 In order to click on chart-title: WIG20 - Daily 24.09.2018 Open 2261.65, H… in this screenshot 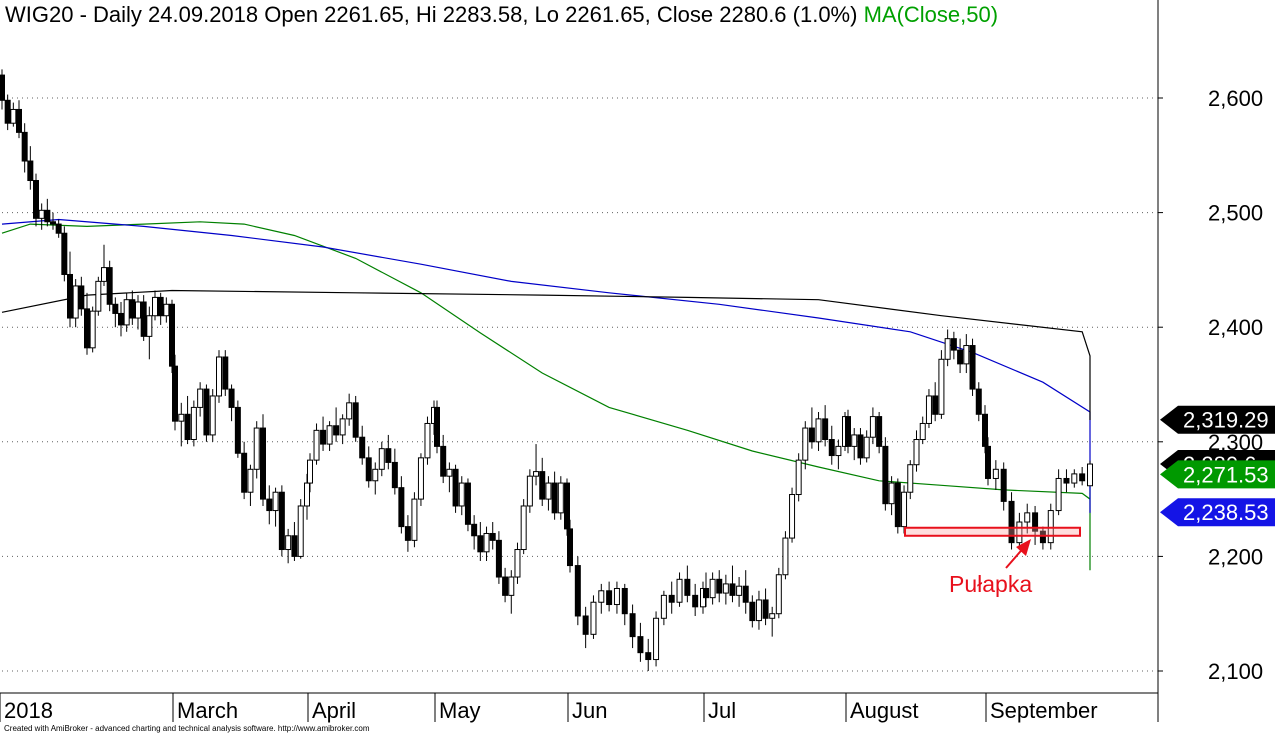, I will do `click(431, 14)`.